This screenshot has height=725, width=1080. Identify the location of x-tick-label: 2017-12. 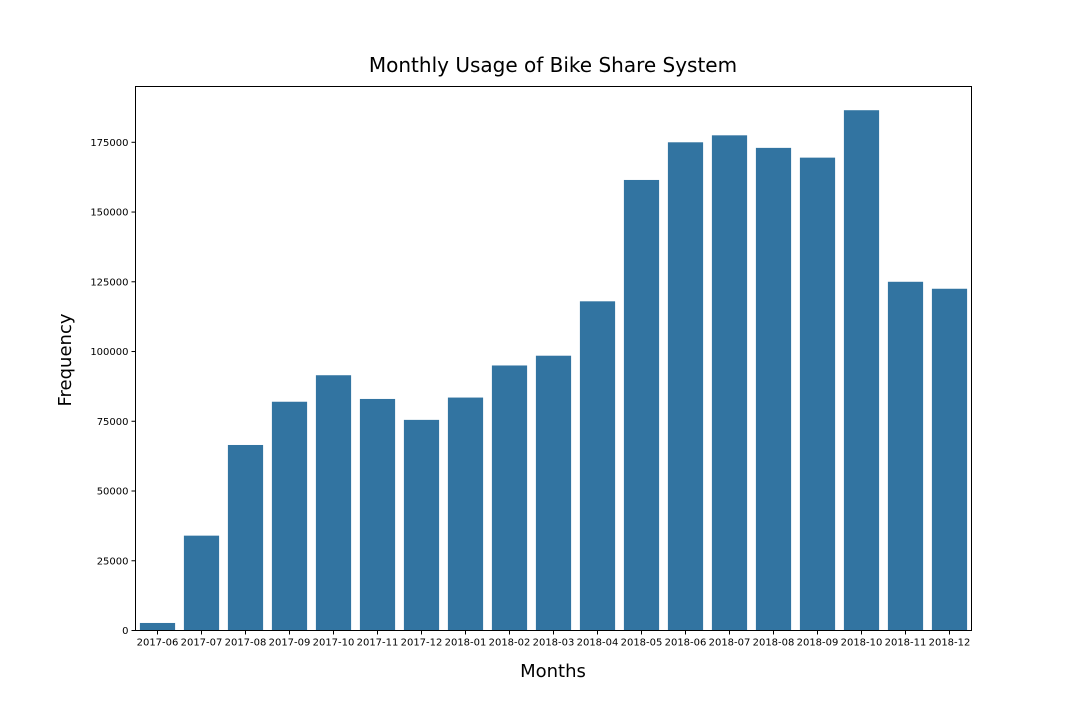
(422, 643).